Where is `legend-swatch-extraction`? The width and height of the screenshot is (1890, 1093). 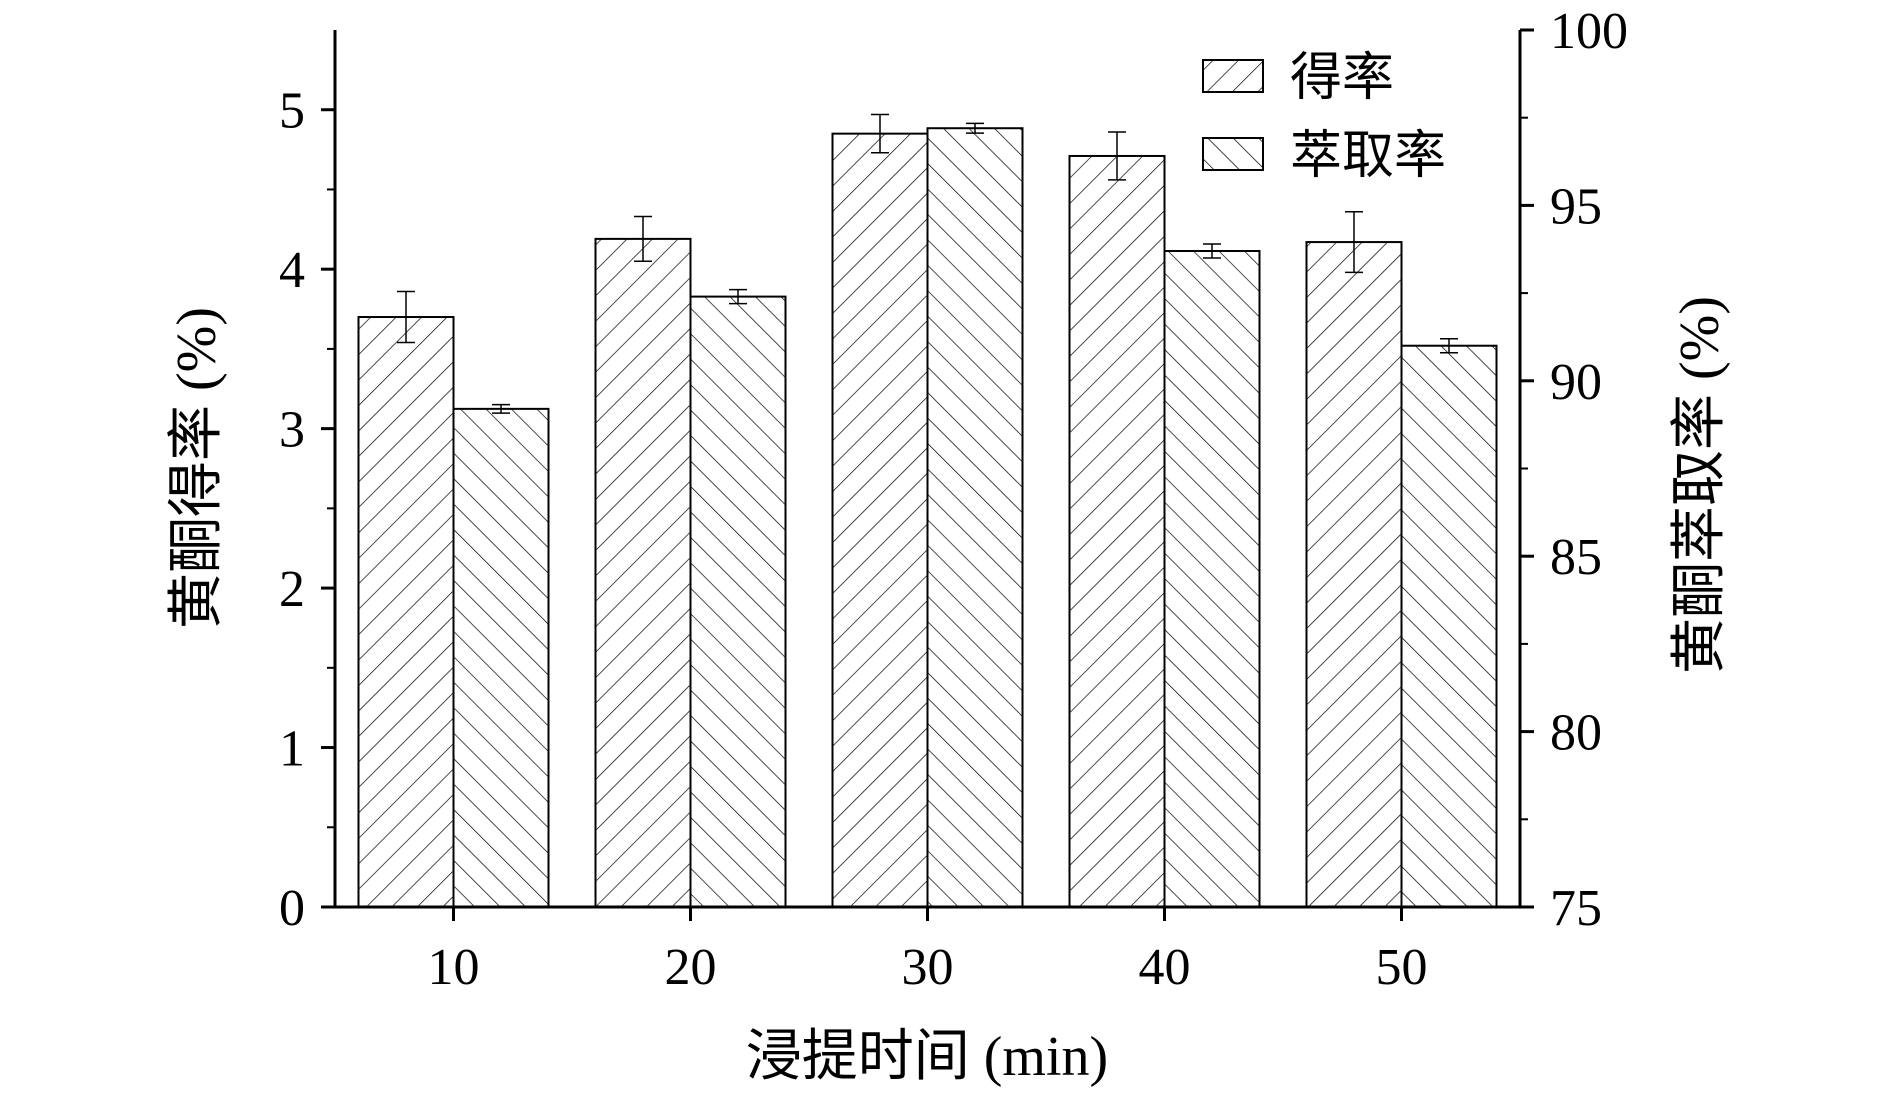
legend-swatch-extraction is located at coordinates (1233, 154).